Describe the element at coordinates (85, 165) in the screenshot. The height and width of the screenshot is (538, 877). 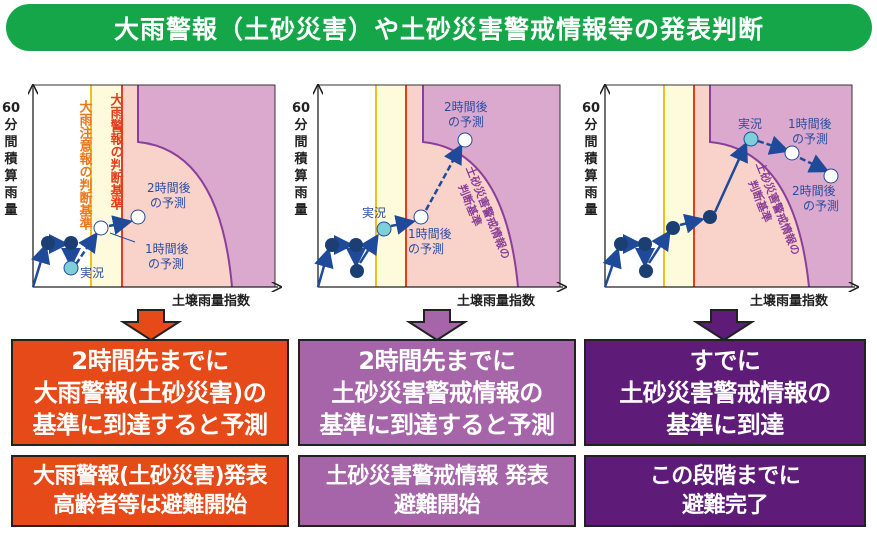
I see `advisory-criterion-label: 大雨注意報の判断基準` at that location.